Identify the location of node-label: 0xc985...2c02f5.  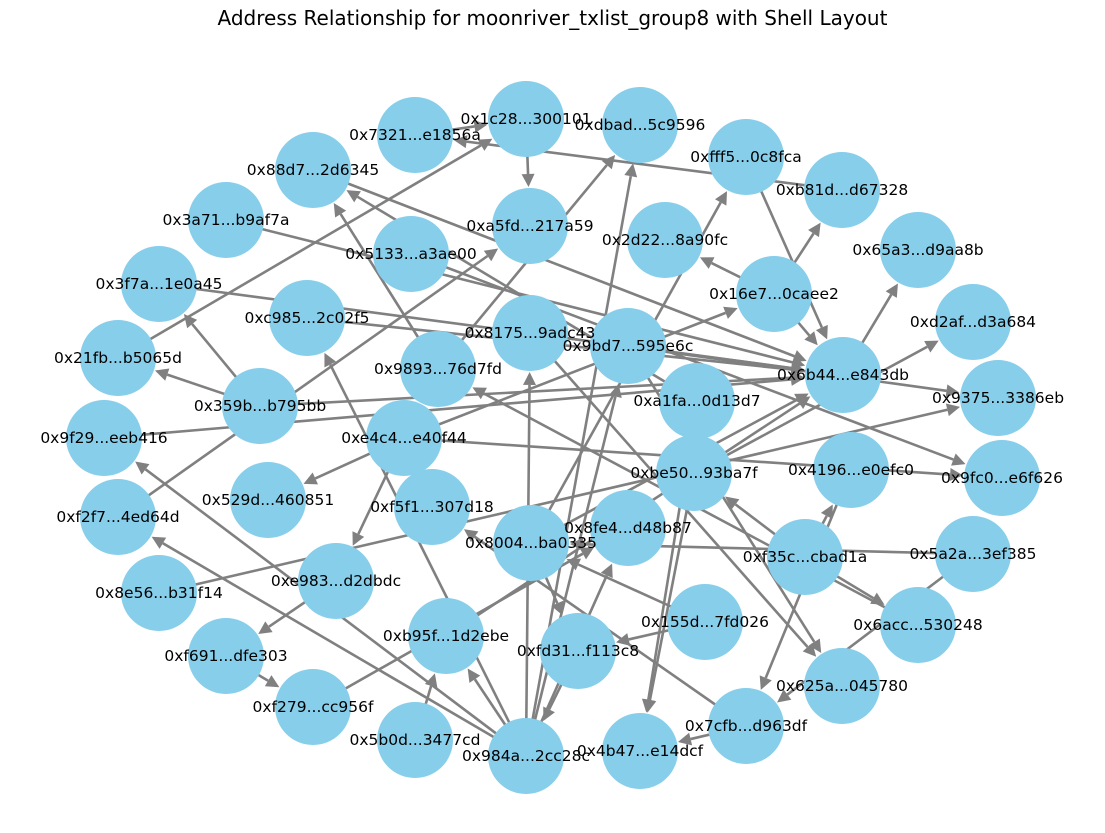
(306, 318).